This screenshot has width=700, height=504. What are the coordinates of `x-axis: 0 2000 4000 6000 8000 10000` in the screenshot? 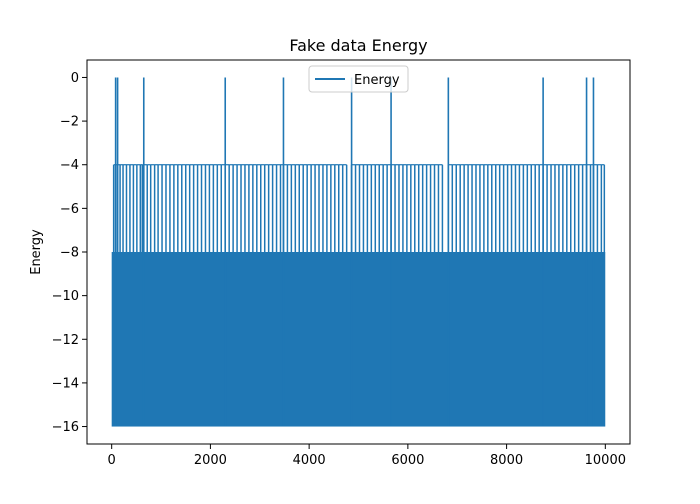 It's located at (367, 456).